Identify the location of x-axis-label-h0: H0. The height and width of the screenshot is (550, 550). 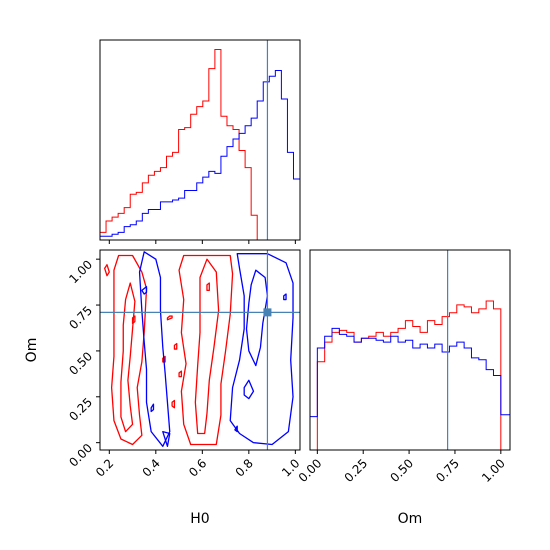
(199, 519).